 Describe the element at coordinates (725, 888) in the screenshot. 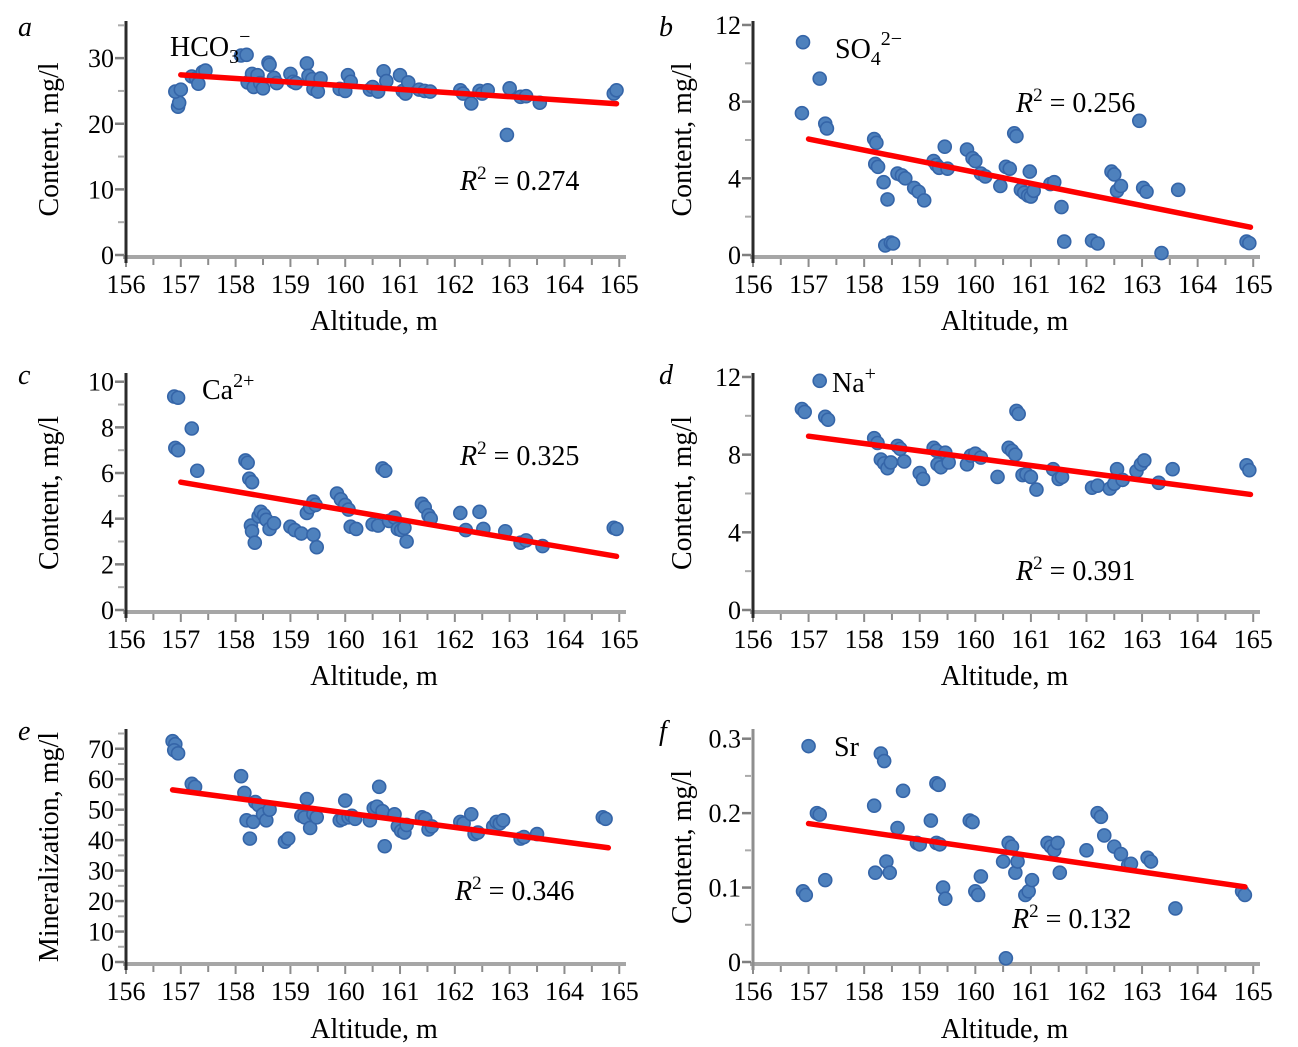

I see `svg-text: 0.1` at that location.